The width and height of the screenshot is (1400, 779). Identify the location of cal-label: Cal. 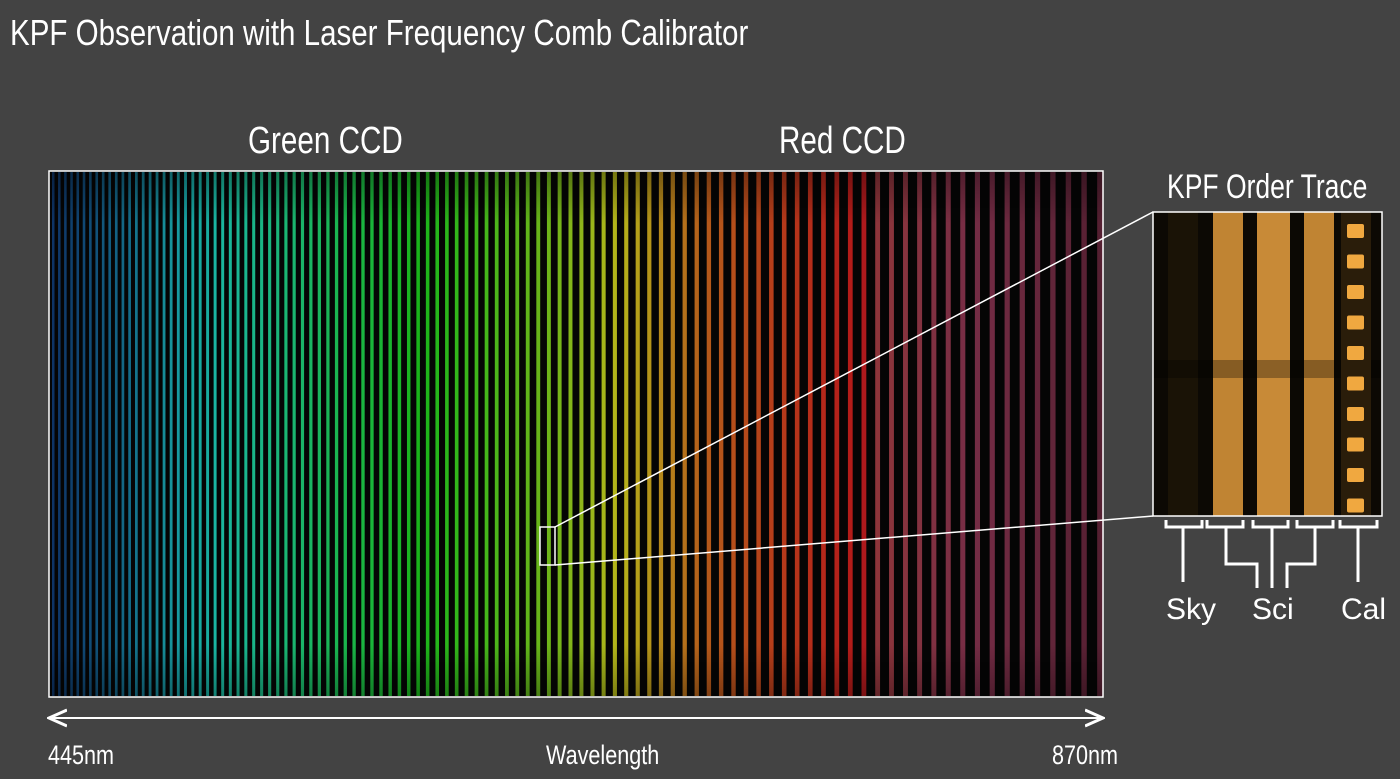
(1364, 609).